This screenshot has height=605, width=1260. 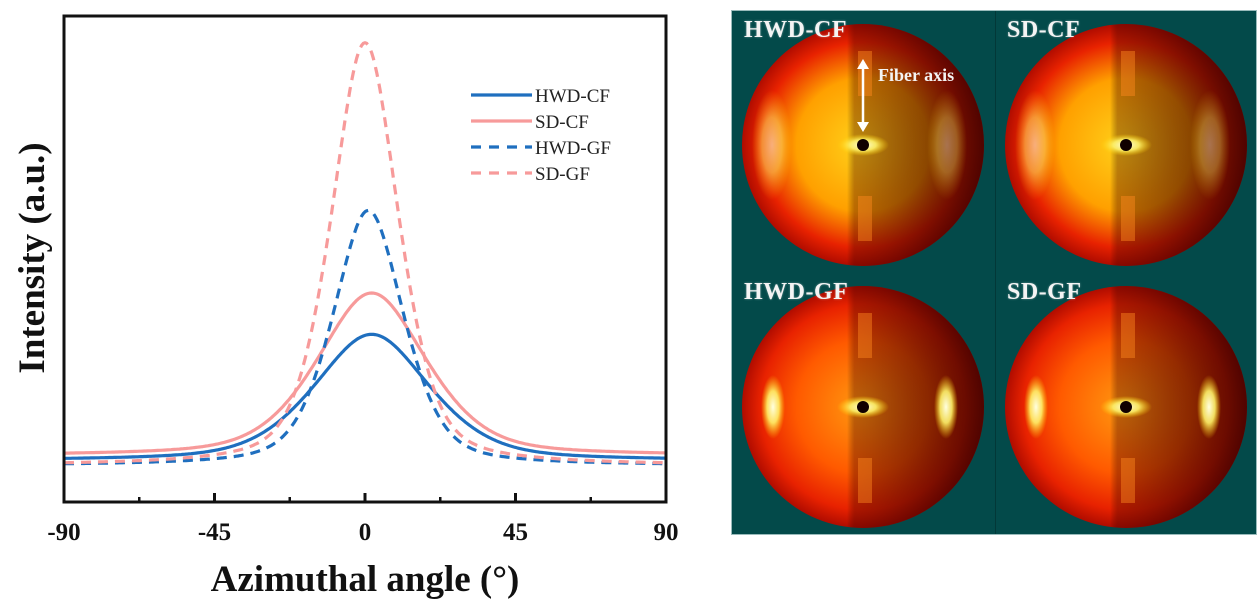 I want to click on legend-label: SD-CF, so click(x=562, y=122).